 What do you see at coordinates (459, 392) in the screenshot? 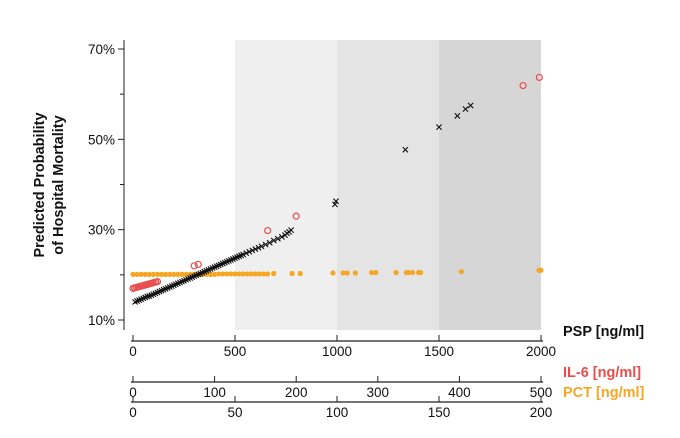
I see `x-tick-label: 400` at bounding box center [459, 392].